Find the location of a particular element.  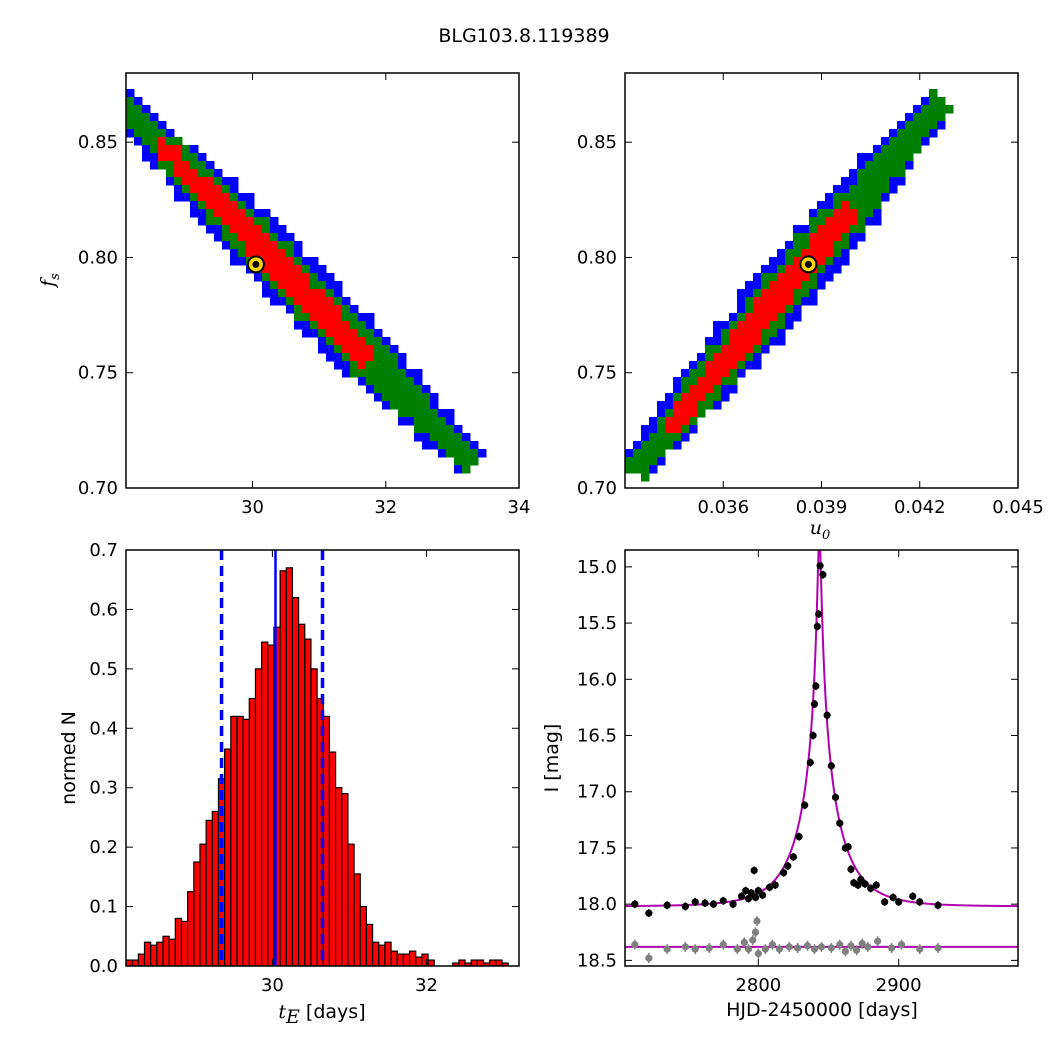

u0-fs-xtick-label: 0.036 is located at coordinates (723, 507).